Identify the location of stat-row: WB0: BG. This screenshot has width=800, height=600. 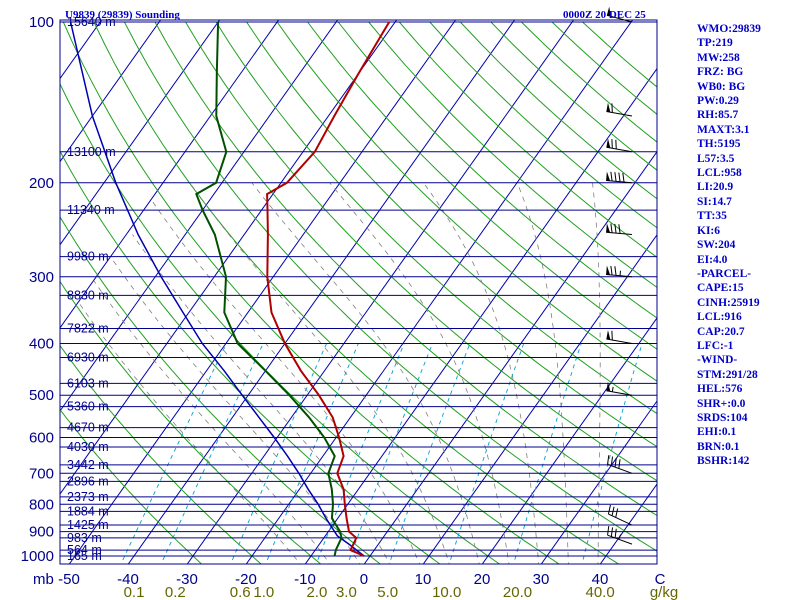
(721, 86).